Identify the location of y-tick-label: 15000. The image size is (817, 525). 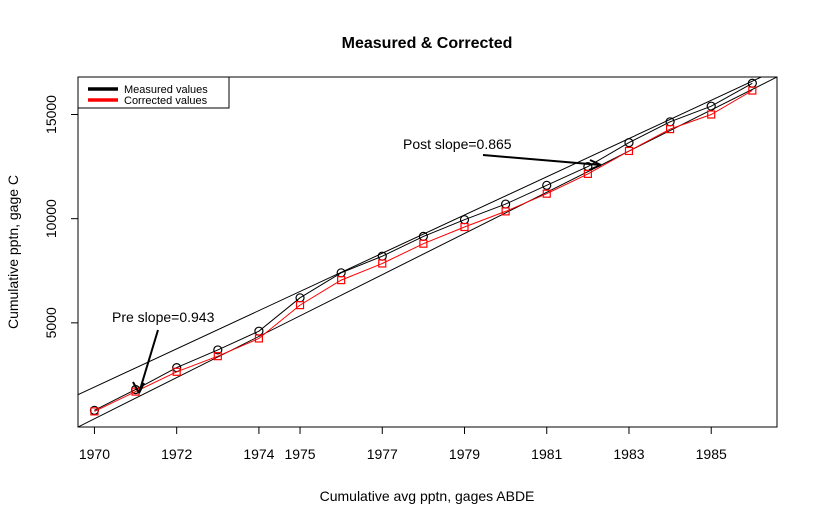
(51, 114).